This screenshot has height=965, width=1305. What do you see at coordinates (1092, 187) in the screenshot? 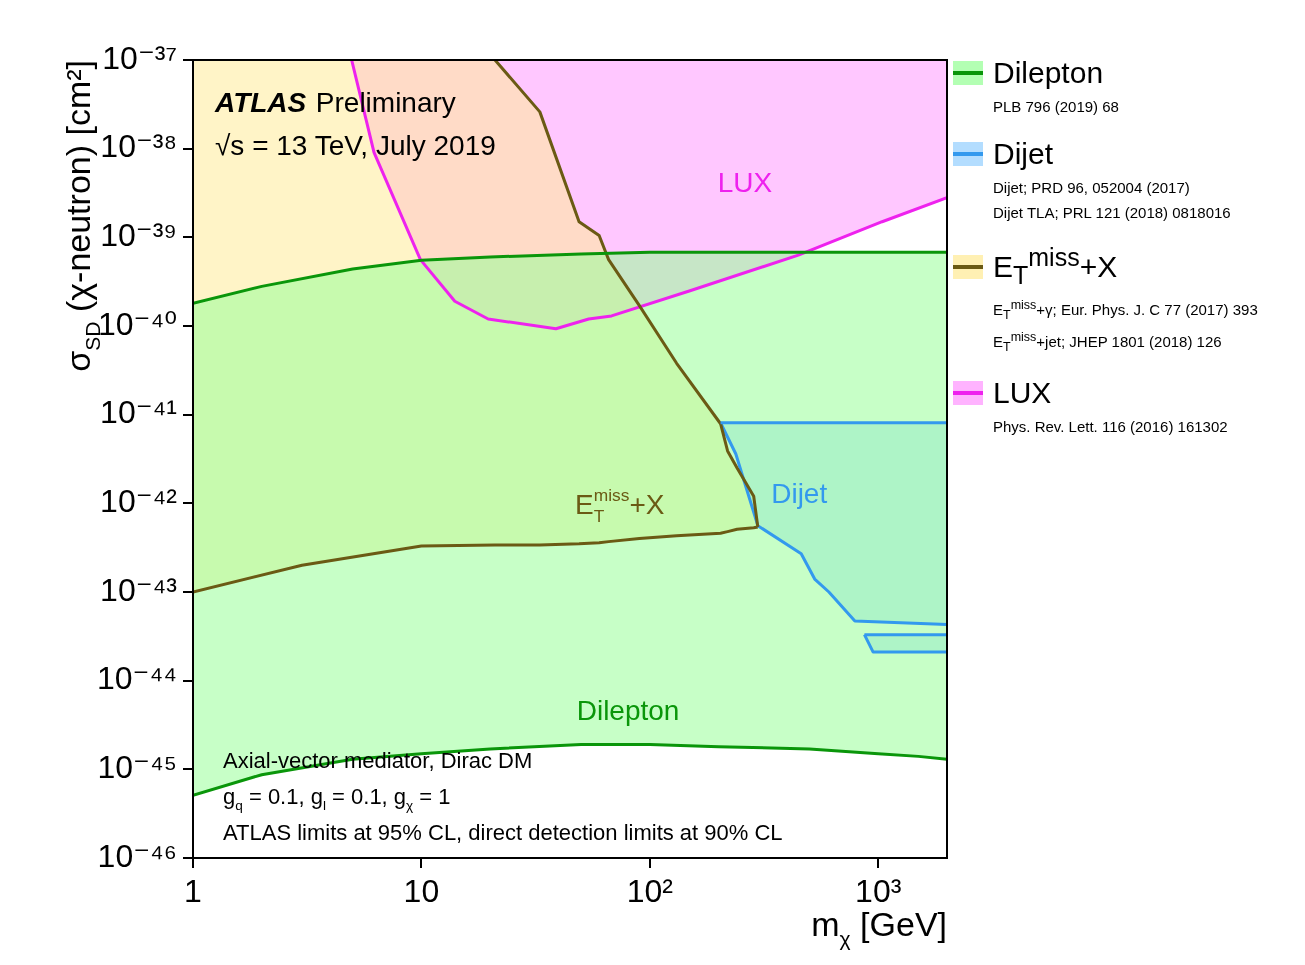
I see `text: Dijet; PRD 96, 052004 (2017)` at bounding box center [1092, 187].